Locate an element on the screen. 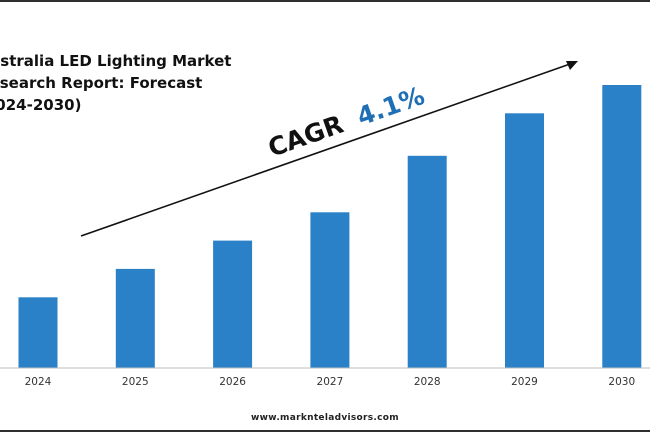 The image size is (650, 433). chart-title-line-1: Australia LED Lighting Market is located at coordinates (116, 61).